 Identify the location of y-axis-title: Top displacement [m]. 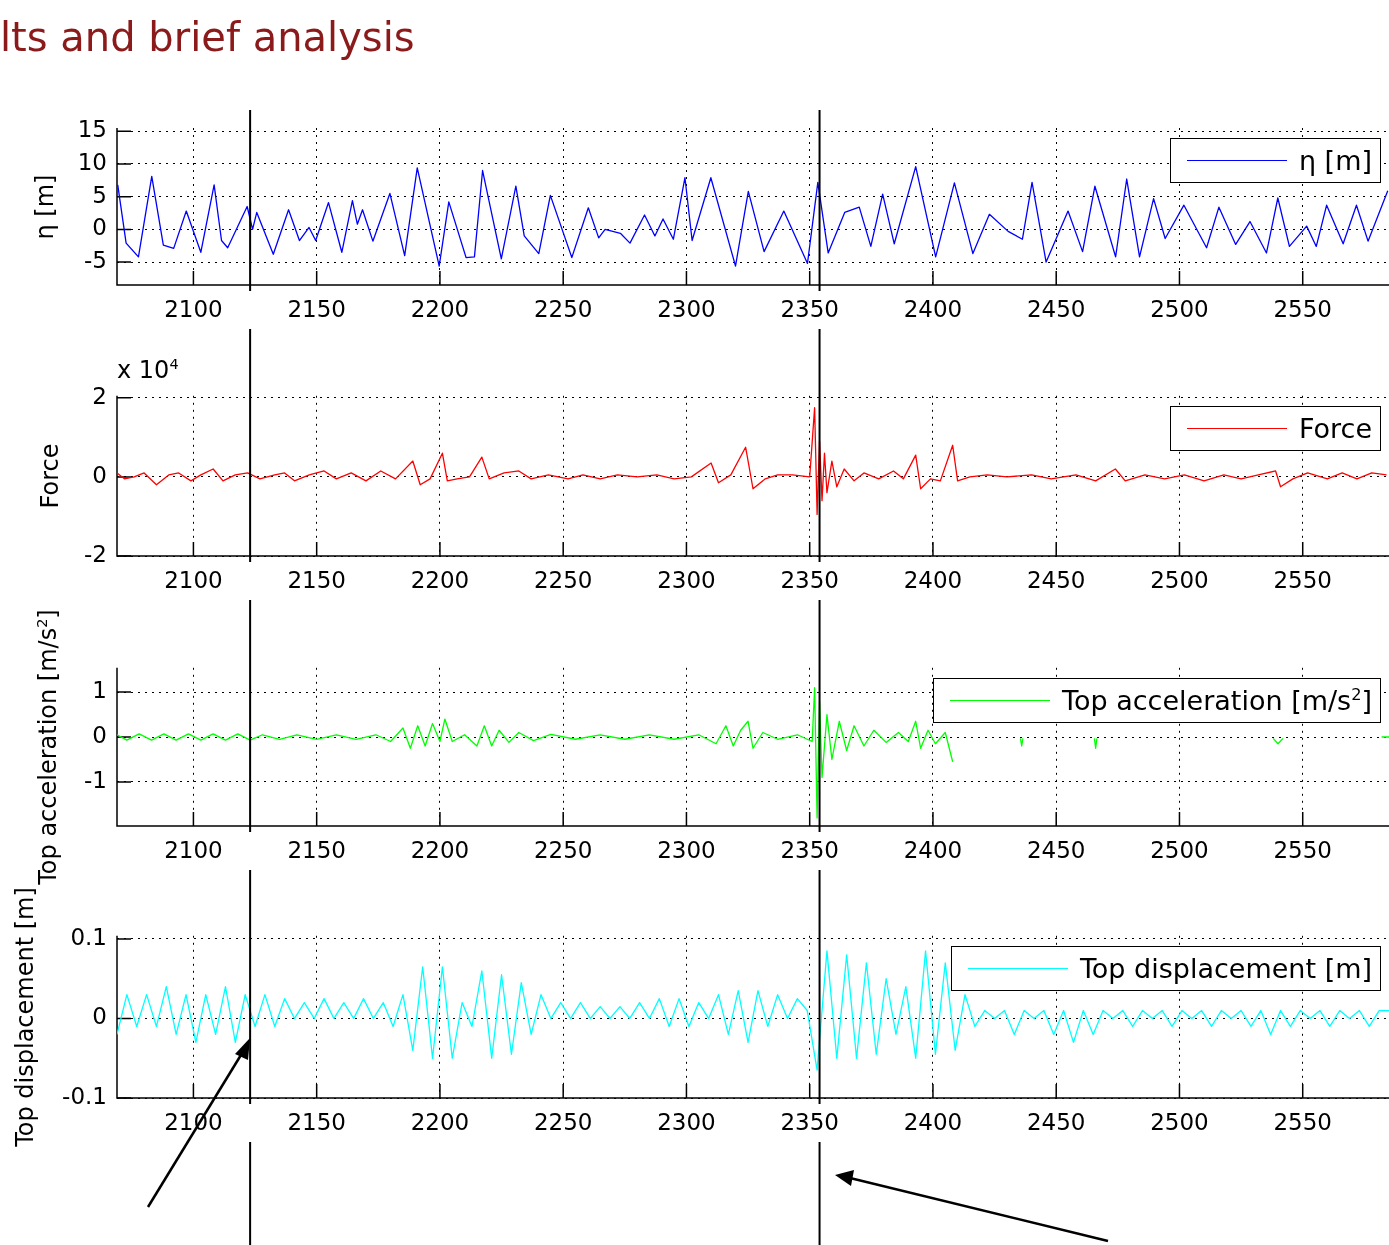
(25, 1017).